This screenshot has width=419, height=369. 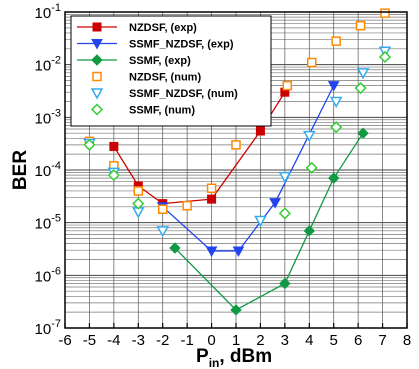 I want to click on y-axis-title: BER, so click(x=20, y=170).